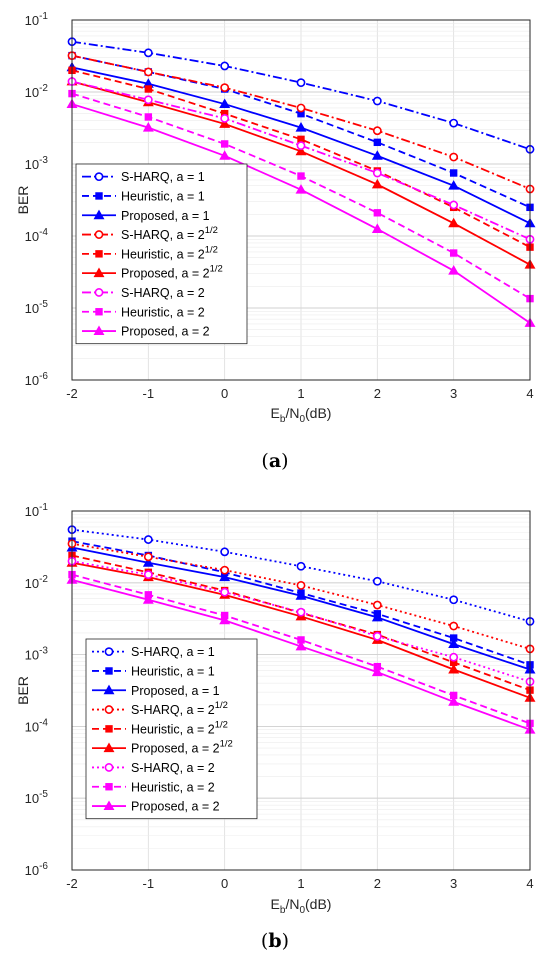 This screenshot has width=550, height=967. I want to click on y-tick-label: 10⁻¹, so click(37, 19).